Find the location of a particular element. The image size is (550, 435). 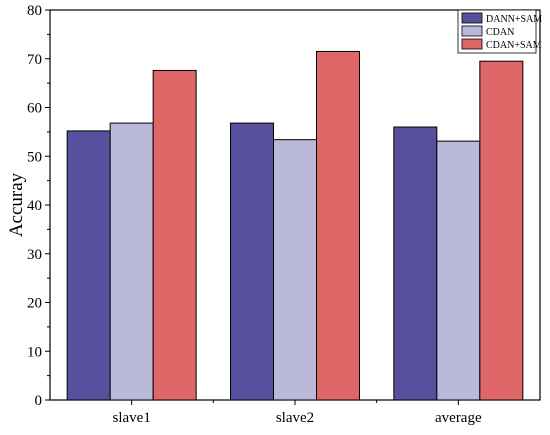

y-tick-label: 20 is located at coordinates (34, 304).